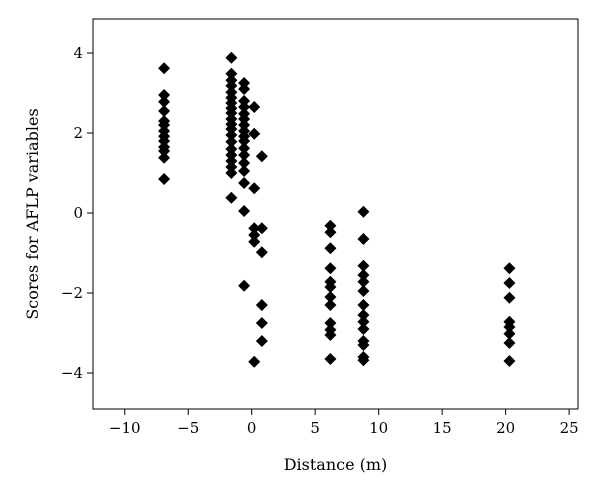 This screenshot has height=497, width=600. I want to click on y-axis: −4 −2 0 2 4, so click(77, 213).